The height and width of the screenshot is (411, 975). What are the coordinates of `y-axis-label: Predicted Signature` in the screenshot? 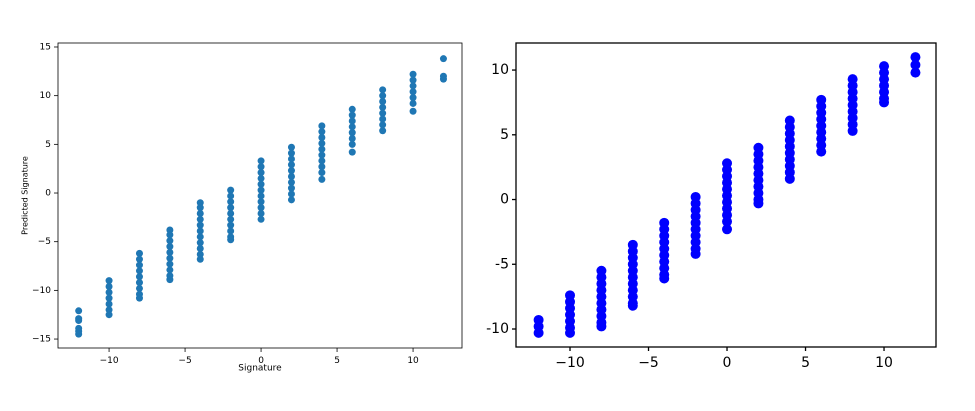 It's located at (25, 195).